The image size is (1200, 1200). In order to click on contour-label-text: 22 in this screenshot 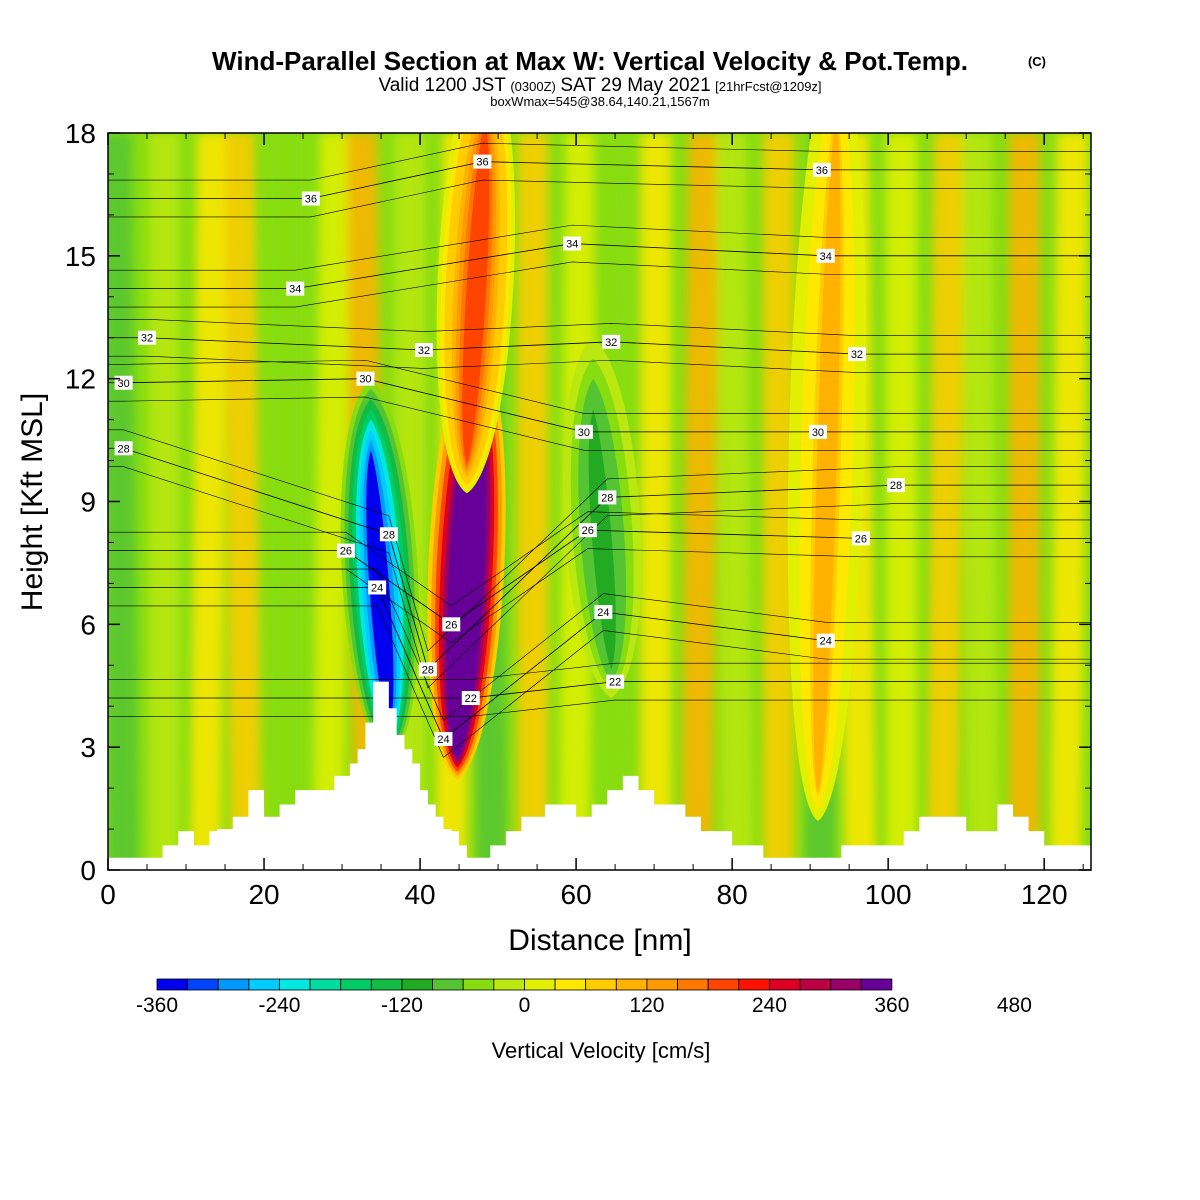, I will do `click(615, 683)`.